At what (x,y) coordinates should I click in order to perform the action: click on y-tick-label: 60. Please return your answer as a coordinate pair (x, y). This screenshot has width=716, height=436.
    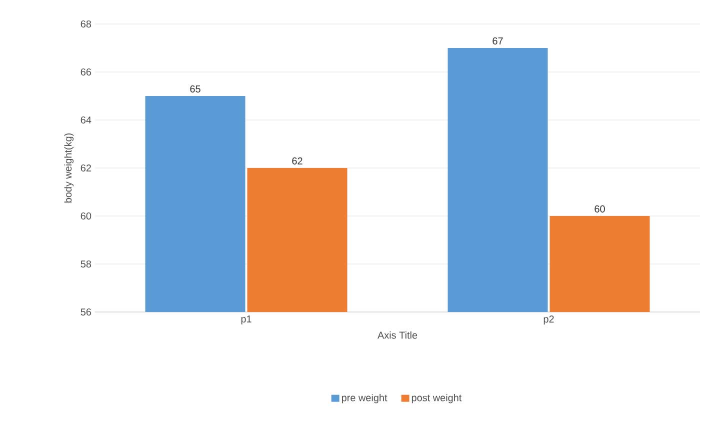
    Looking at the image, I should click on (86, 216).